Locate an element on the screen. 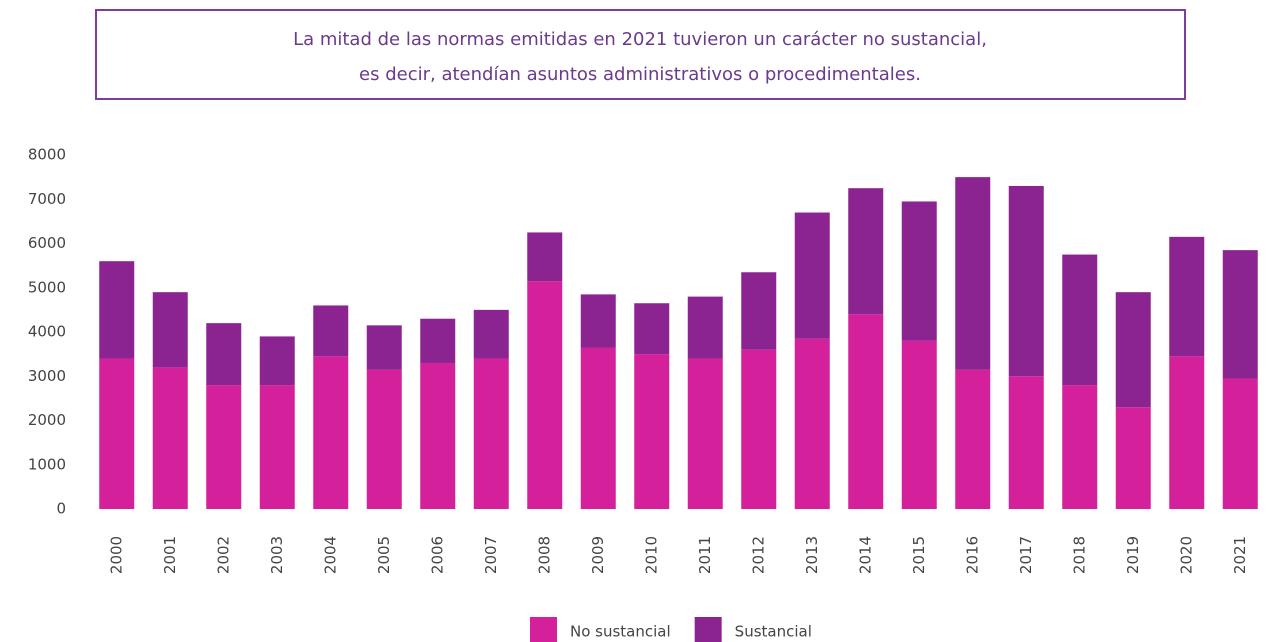 This screenshot has width=1269, height=642. x-tick-label: 2014 is located at coordinates (865, 555).